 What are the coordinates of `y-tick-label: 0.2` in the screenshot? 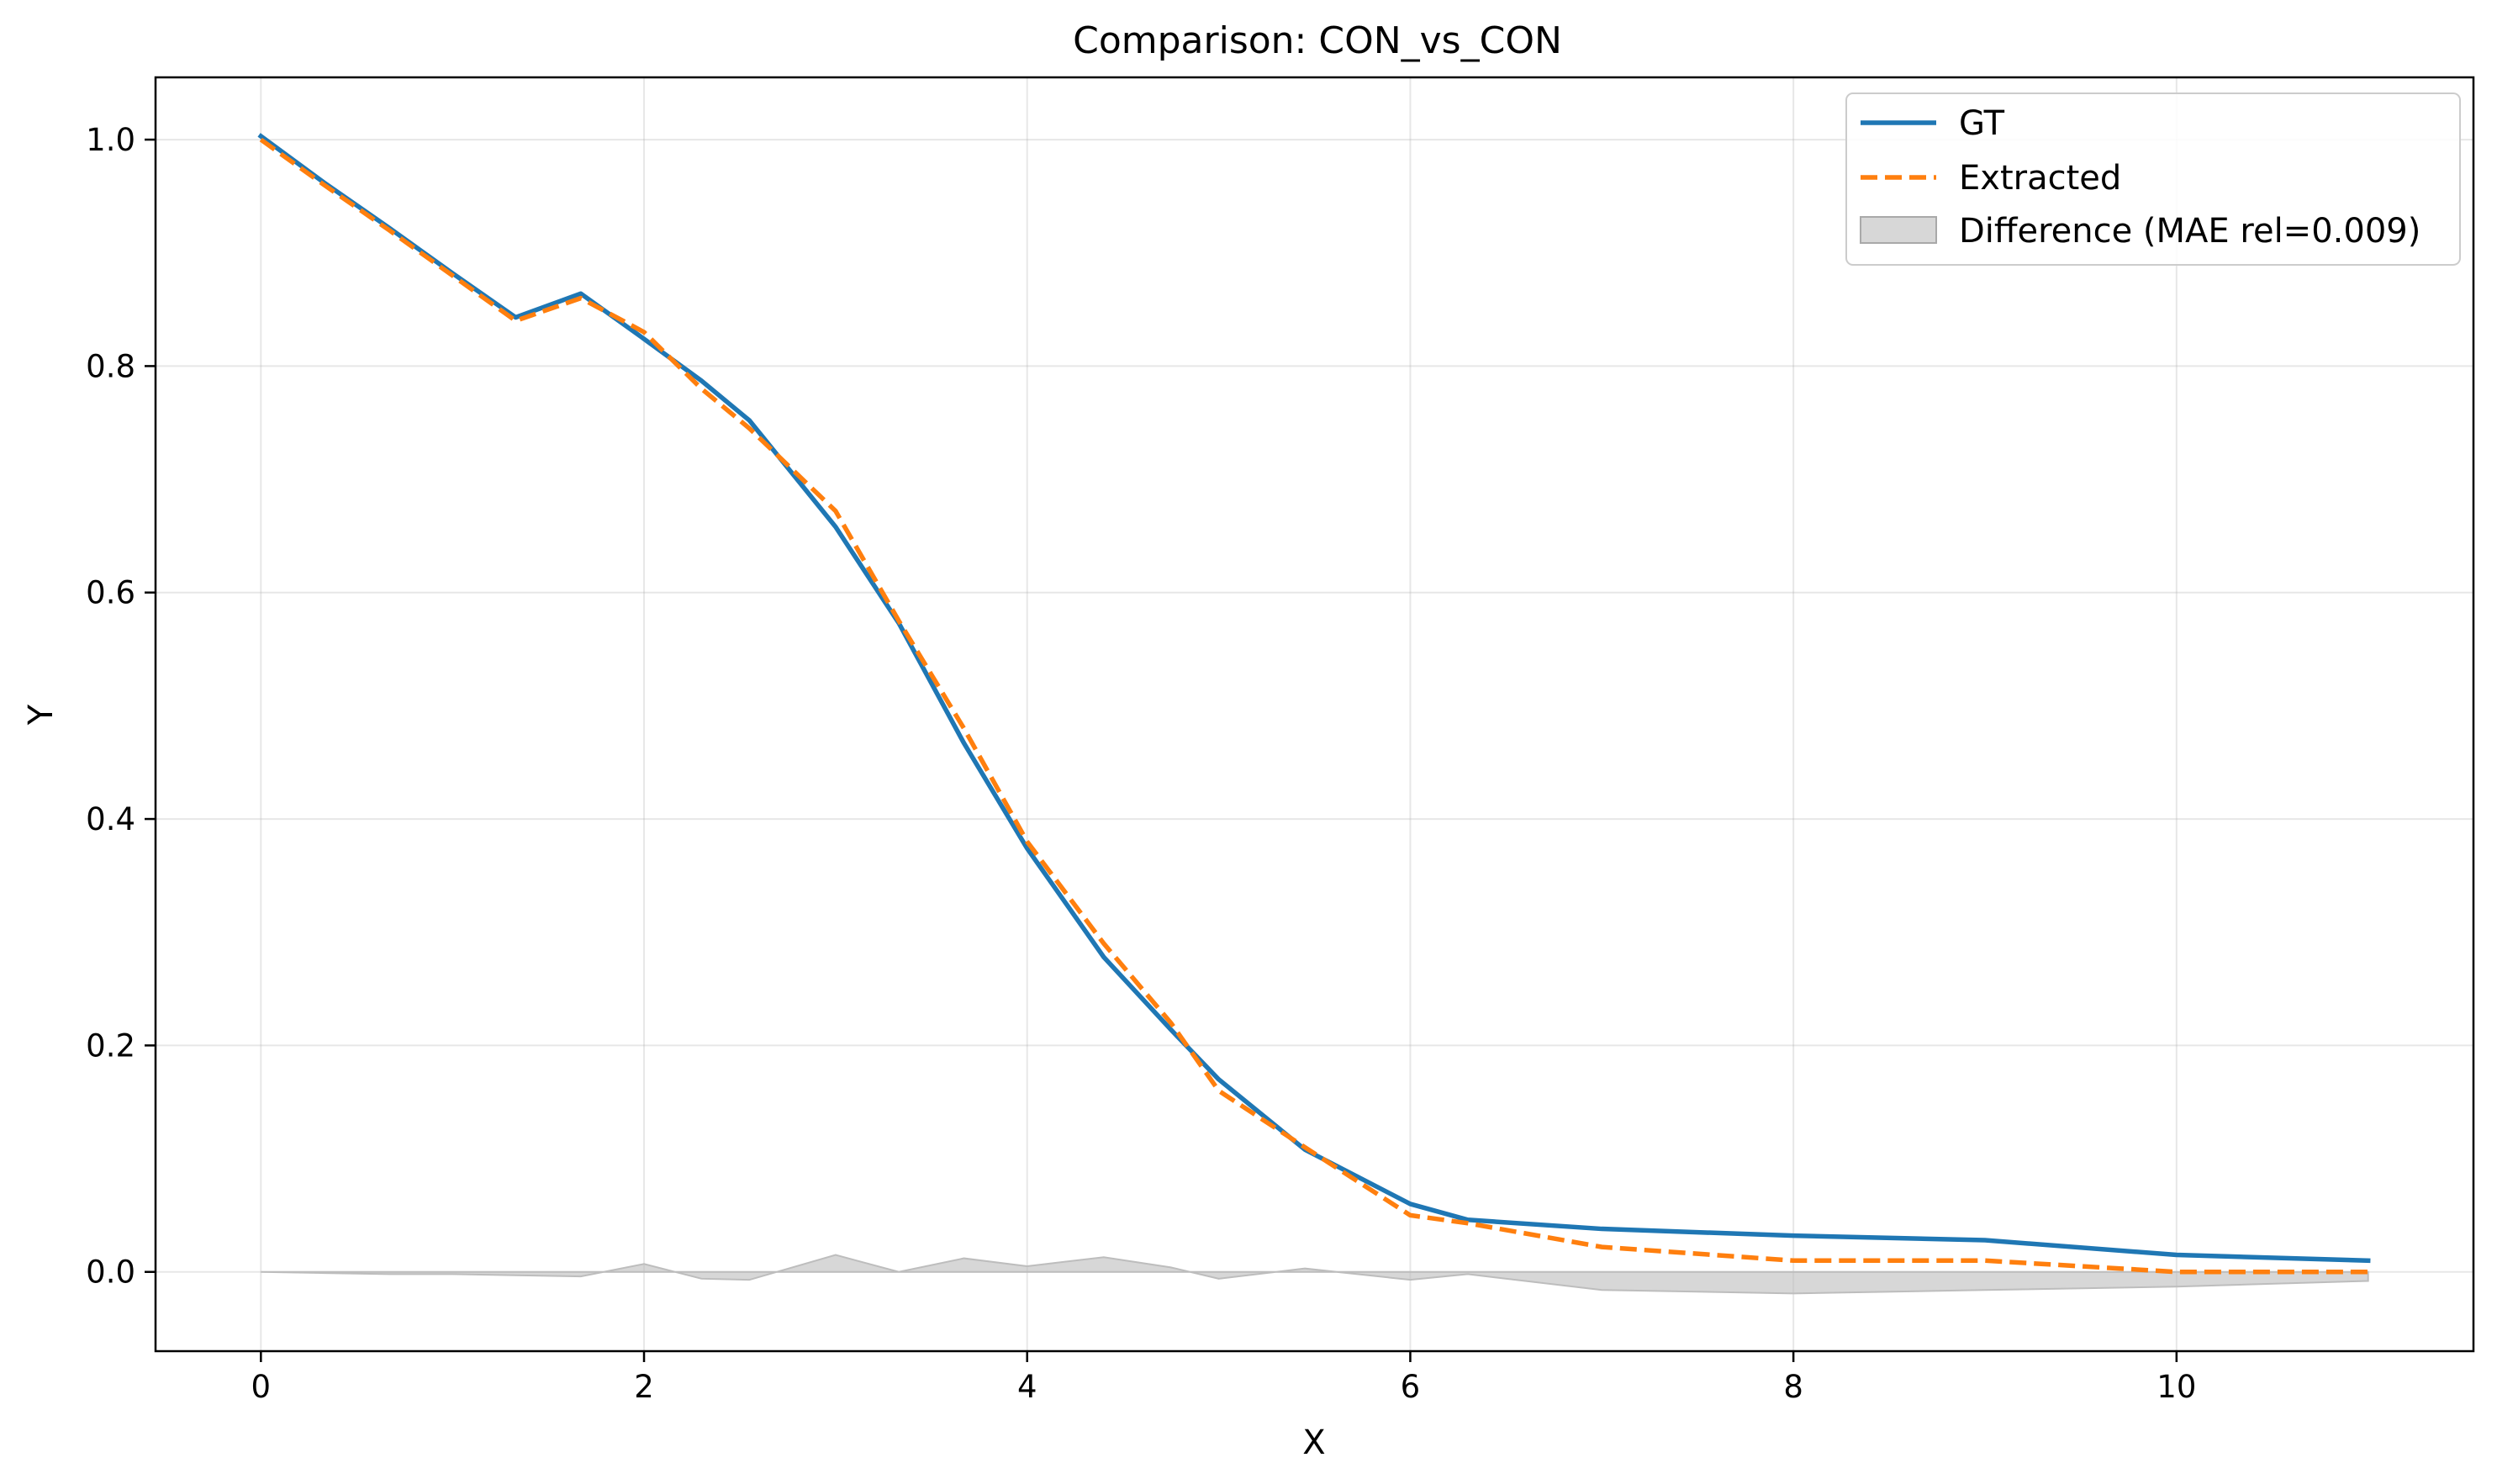 It's located at (110, 1045).